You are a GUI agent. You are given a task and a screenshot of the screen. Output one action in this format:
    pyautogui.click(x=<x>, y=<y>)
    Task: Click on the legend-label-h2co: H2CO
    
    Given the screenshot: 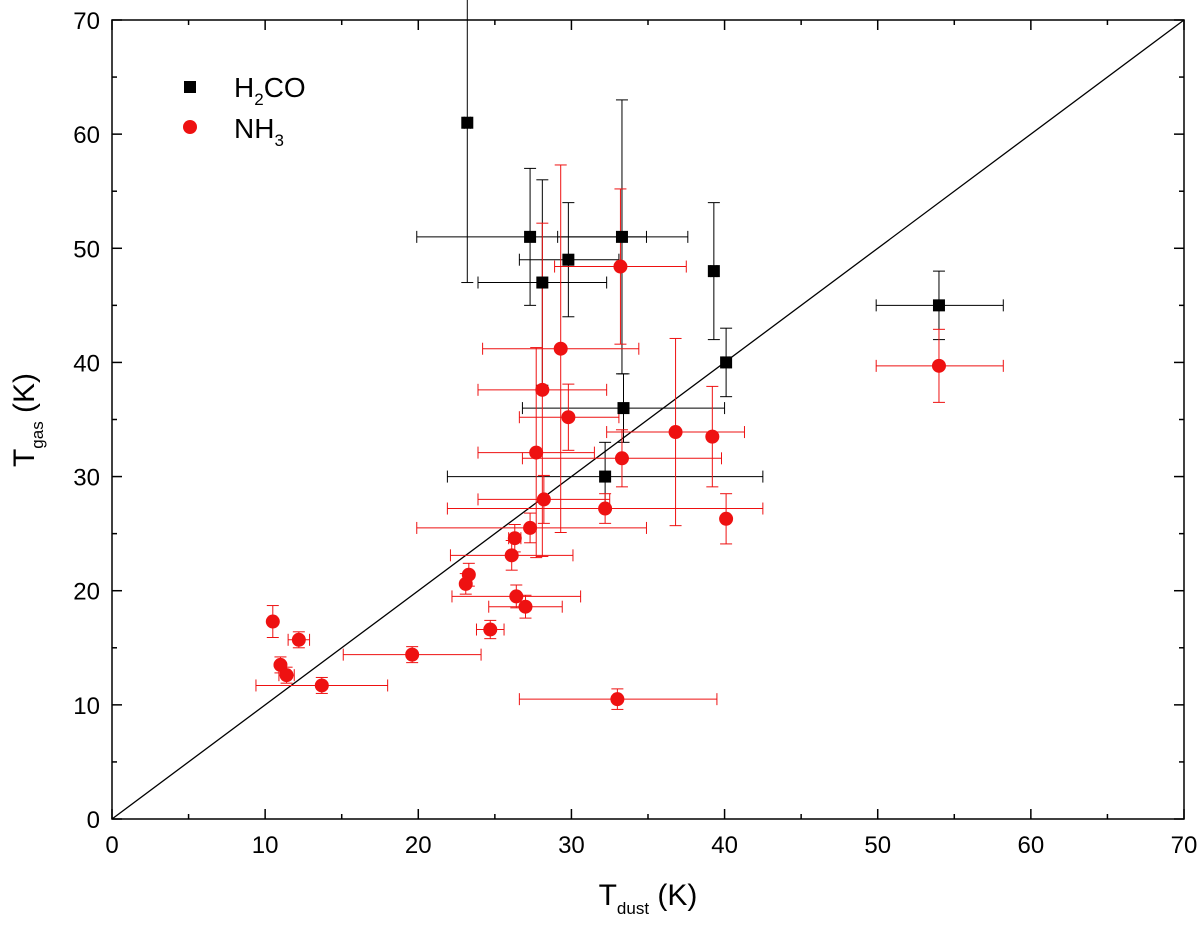 What is the action you would take?
    pyautogui.click(x=270, y=90)
    